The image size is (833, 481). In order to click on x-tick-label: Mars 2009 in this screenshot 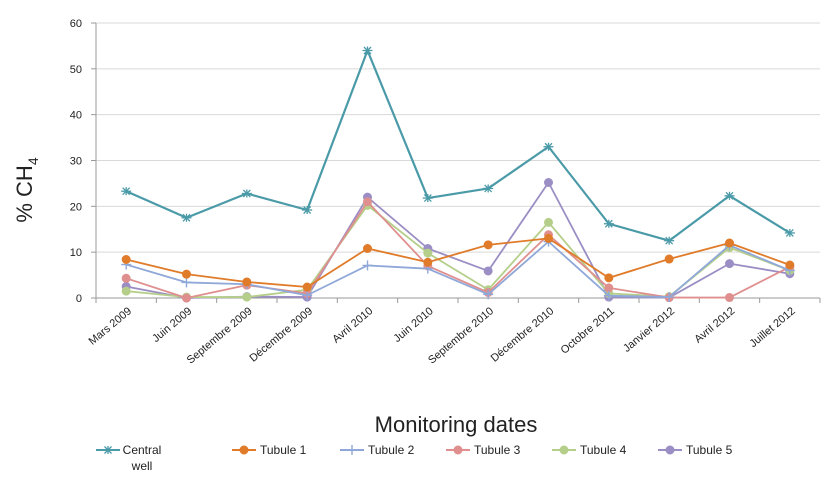, I will do `click(111, 326)`.